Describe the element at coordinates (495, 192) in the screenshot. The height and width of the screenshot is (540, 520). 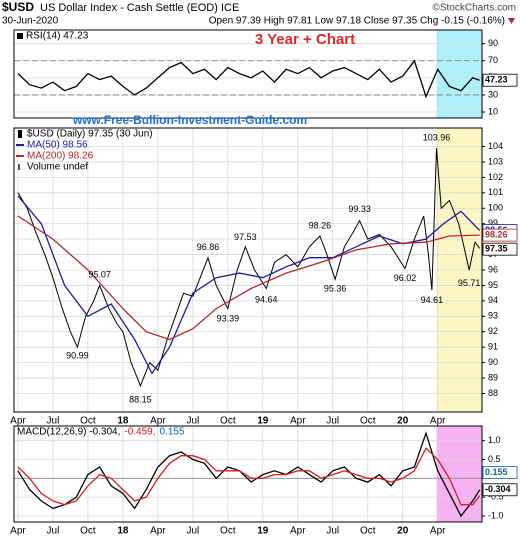
I see `y-tick-label: 101` at that location.